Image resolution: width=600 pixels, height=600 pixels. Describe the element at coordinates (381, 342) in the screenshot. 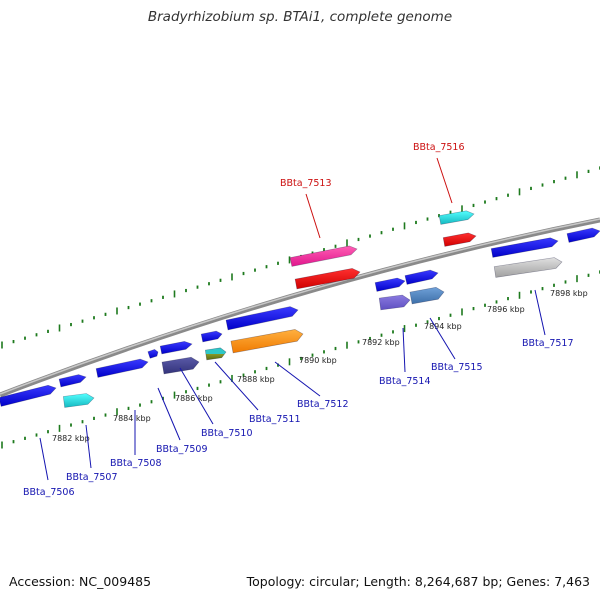

I see `scale-tick-label: 7892 kbp` at that location.